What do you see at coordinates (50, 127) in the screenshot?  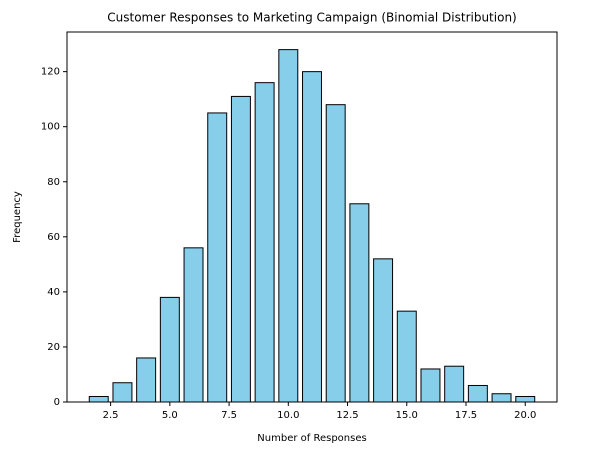 I see `y-tick-label: 100` at bounding box center [50, 127].